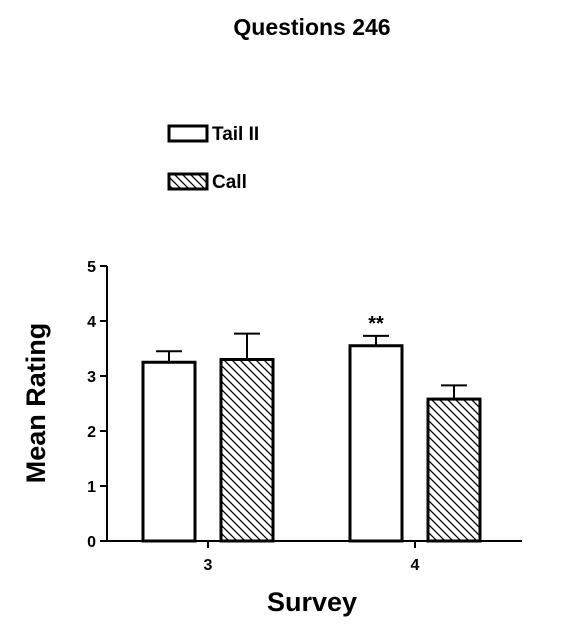 Image resolution: width=571 pixels, height=629 pixels. Describe the element at coordinates (91, 377) in the screenshot. I see `y-tick-label-3: 3` at that location.